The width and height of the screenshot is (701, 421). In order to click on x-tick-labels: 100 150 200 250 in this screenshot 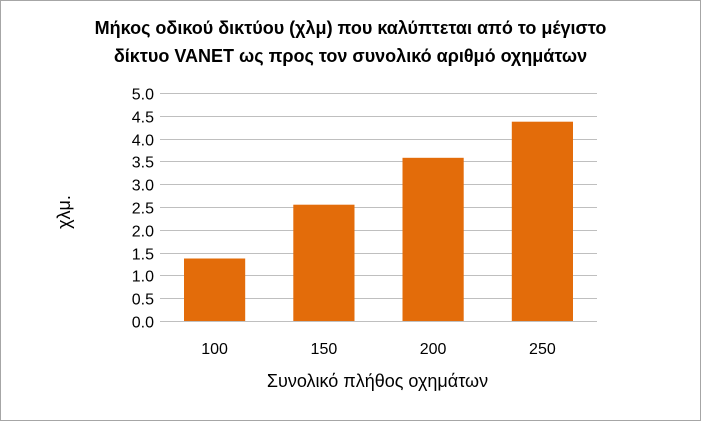, I will do `click(378, 349)`.